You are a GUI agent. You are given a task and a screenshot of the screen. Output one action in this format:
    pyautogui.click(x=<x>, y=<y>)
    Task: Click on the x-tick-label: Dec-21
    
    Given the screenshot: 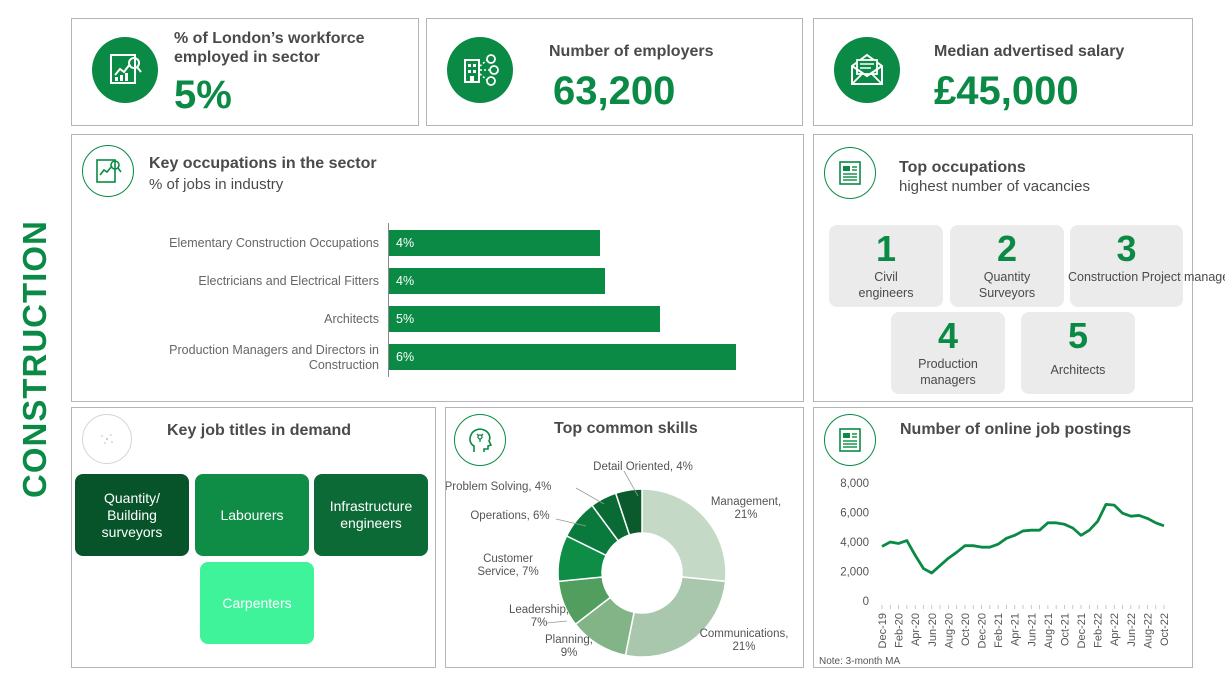 What is the action you would take?
    pyautogui.click(x=1082, y=630)
    